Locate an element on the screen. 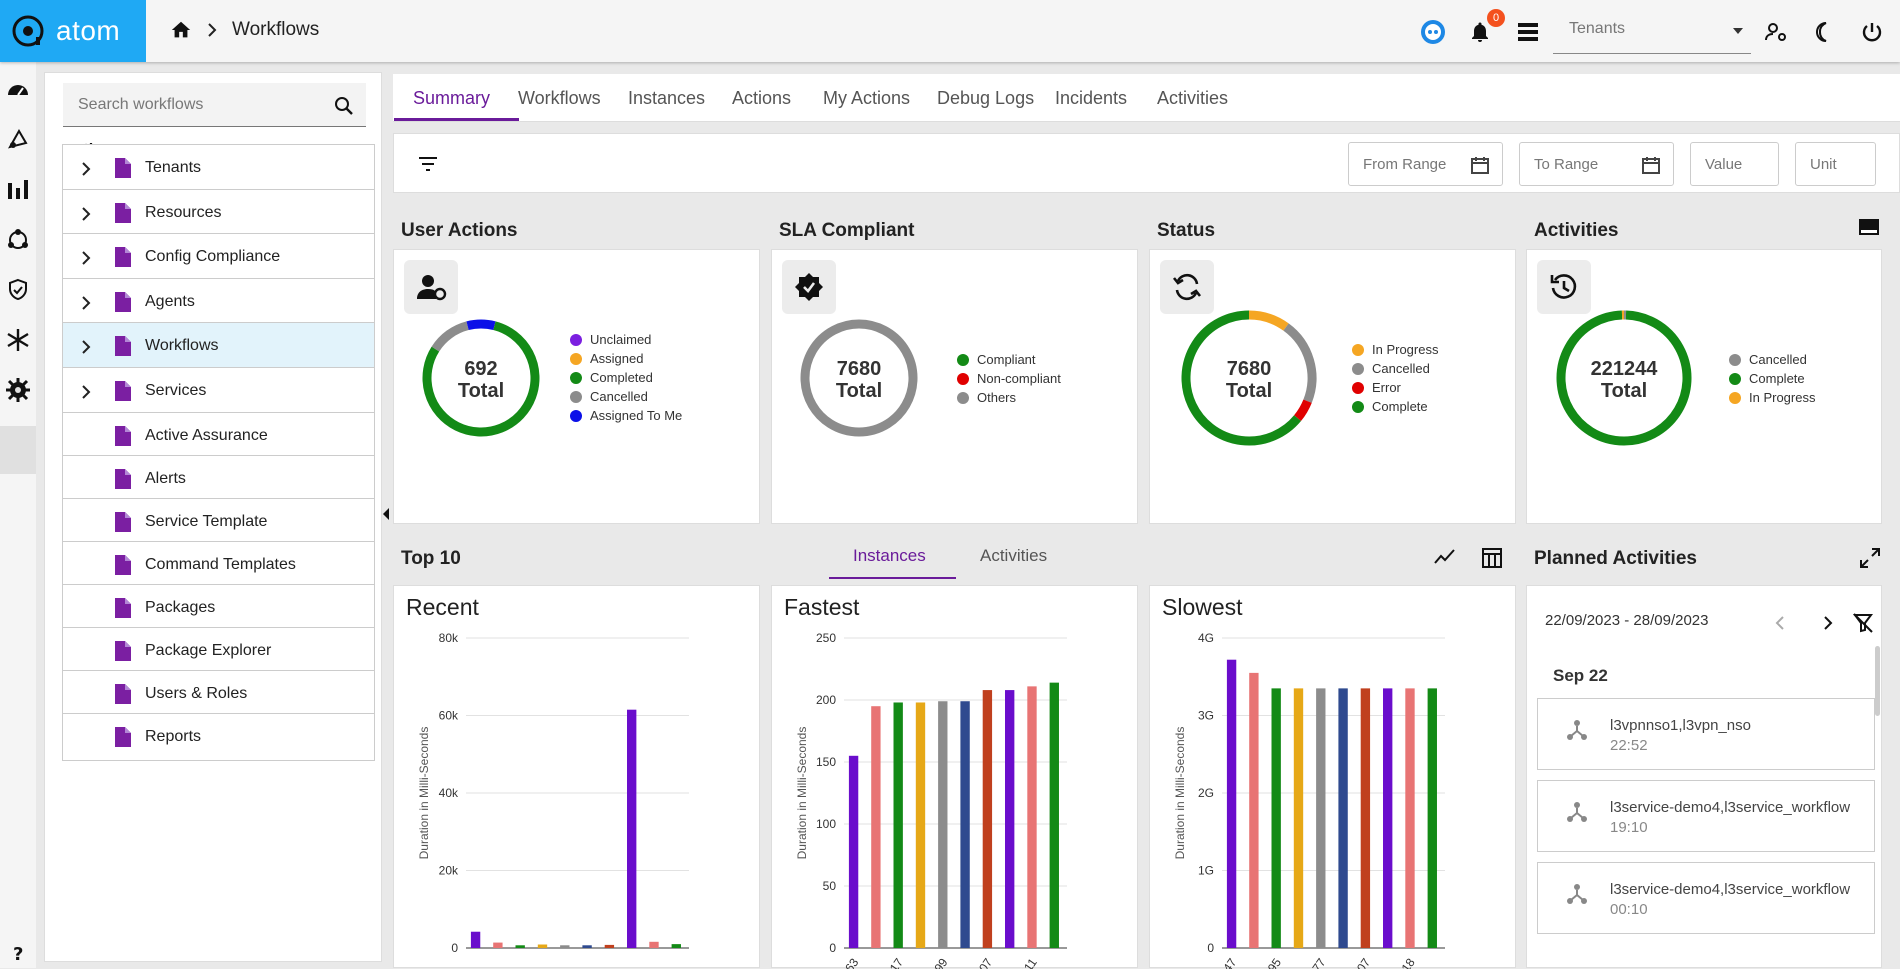 The height and width of the screenshot is (969, 1900). tree-item-config-compliance: Config Compliance is located at coordinates (218, 257).